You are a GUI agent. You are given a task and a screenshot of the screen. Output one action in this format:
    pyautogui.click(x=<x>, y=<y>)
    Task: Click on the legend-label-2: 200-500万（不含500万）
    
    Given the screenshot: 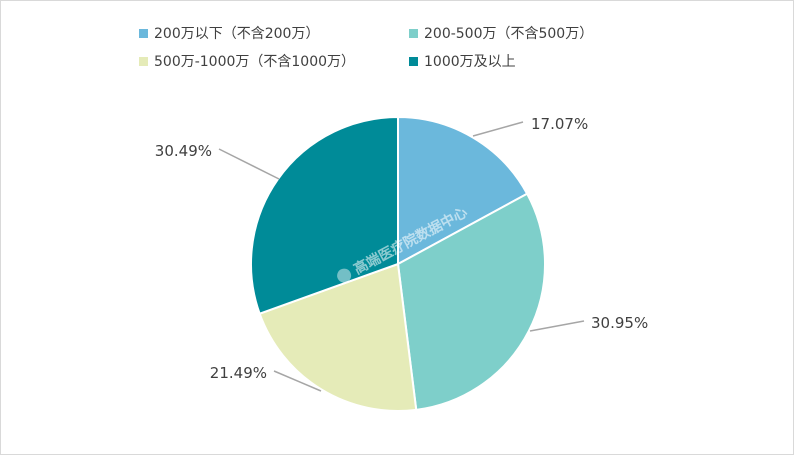 What is the action you would take?
    pyautogui.click(x=509, y=34)
    